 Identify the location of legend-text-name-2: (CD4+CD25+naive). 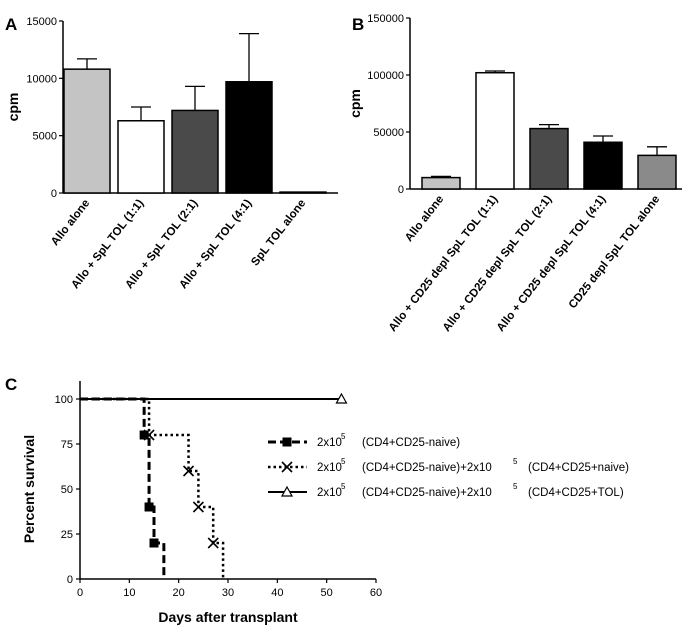
(578, 468).